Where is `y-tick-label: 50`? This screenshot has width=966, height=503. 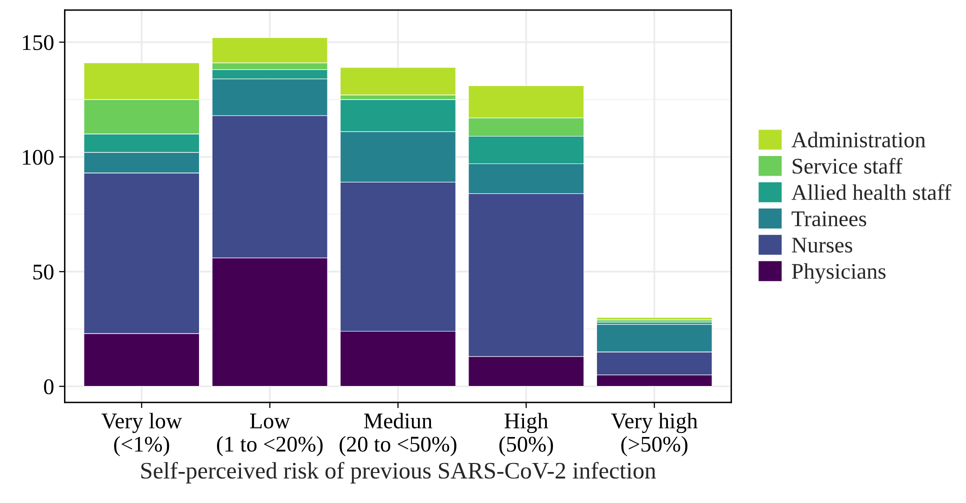
y-tick-label: 50 is located at coordinates (43, 272).